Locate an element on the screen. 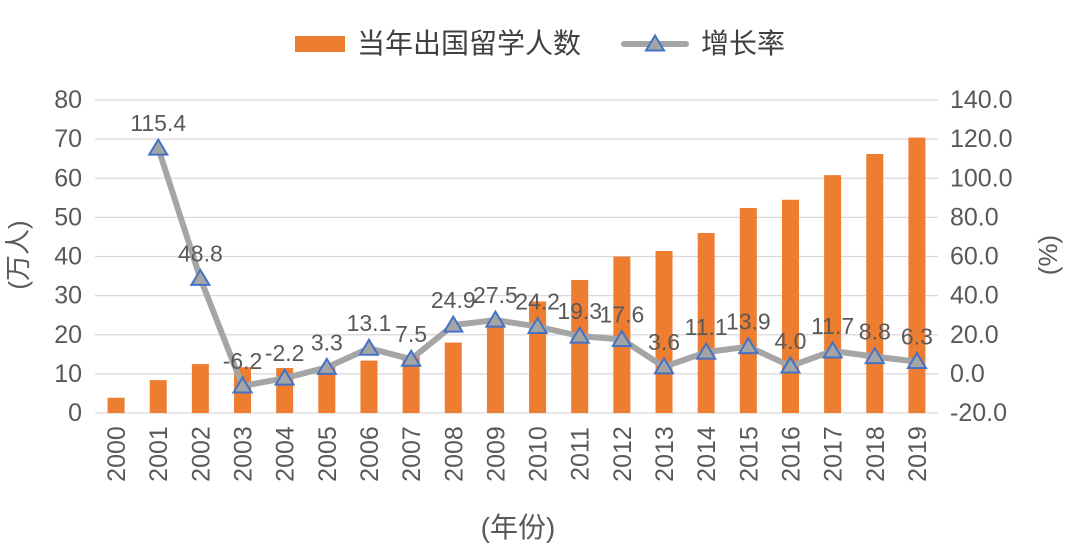 The width and height of the screenshot is (1080, 557). left-axis-tick-label: 60 is located at coordinates (68, 178).